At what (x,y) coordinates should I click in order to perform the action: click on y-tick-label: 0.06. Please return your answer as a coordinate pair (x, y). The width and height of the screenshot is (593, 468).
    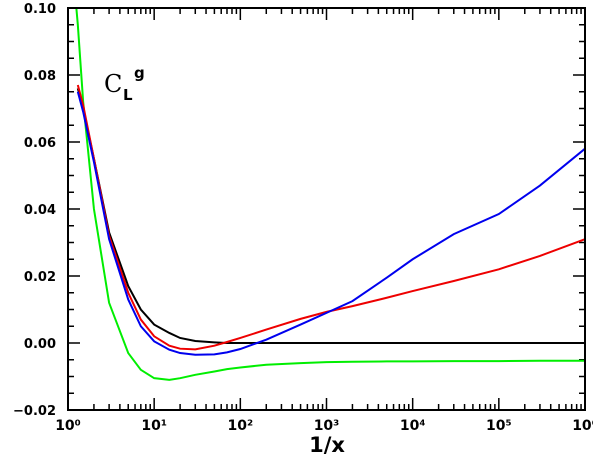
    Looking at the image, I should click on (40, 143).